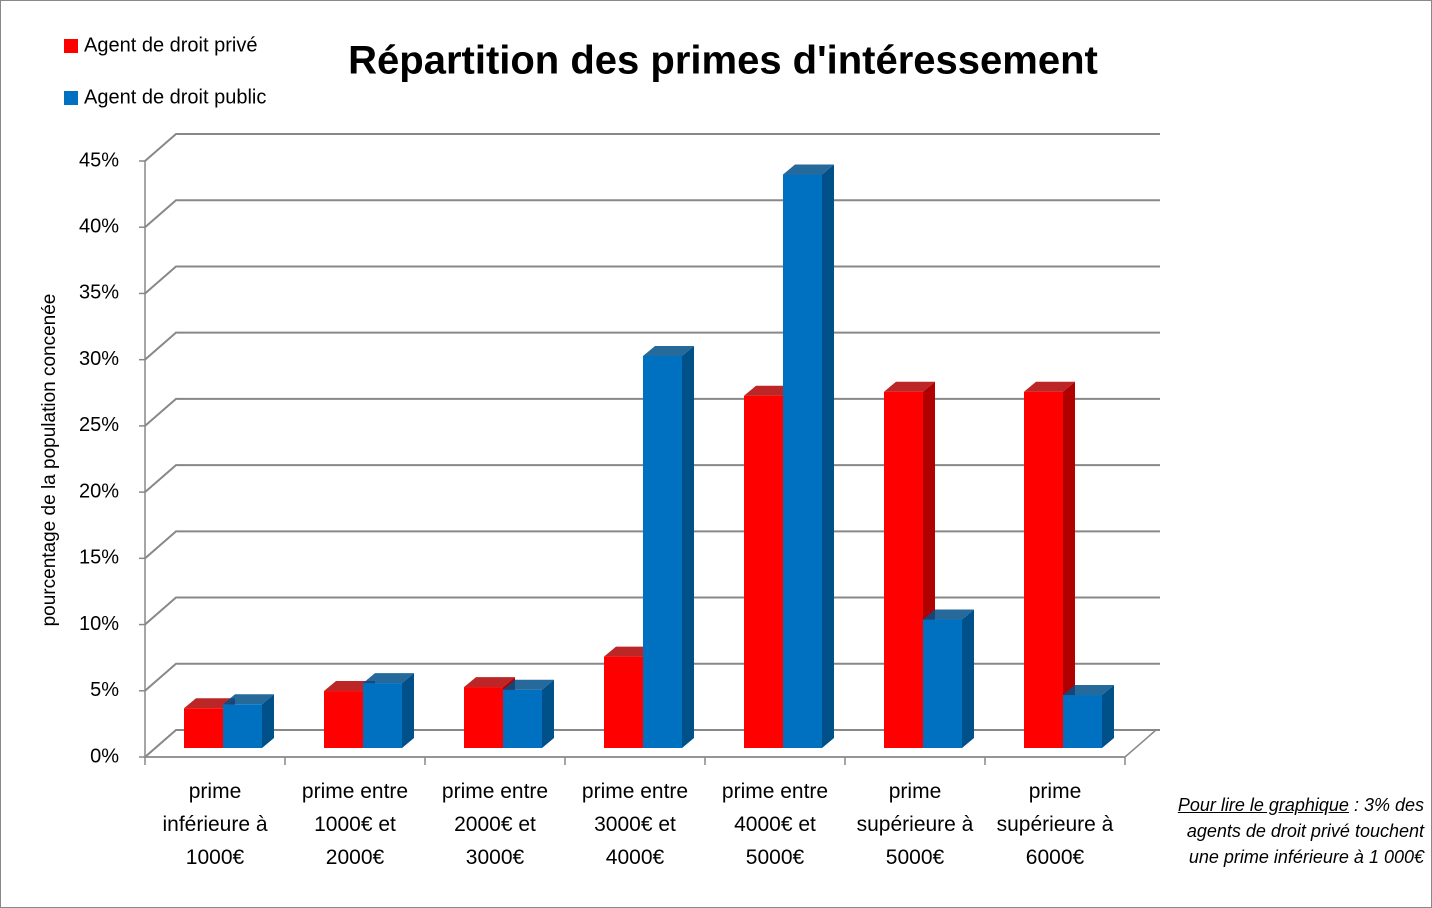  I want to click on y-tick-label: 40%, so click(99, 227).